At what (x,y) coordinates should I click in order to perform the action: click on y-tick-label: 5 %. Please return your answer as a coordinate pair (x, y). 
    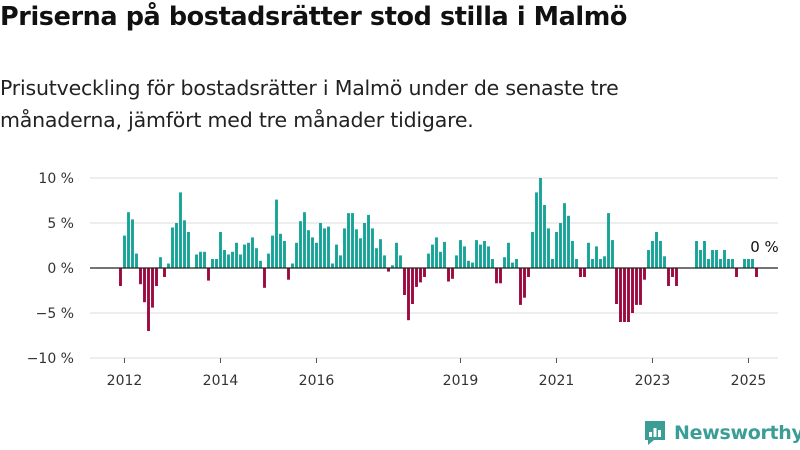
    Looking at the image, I should click on (60, 224).